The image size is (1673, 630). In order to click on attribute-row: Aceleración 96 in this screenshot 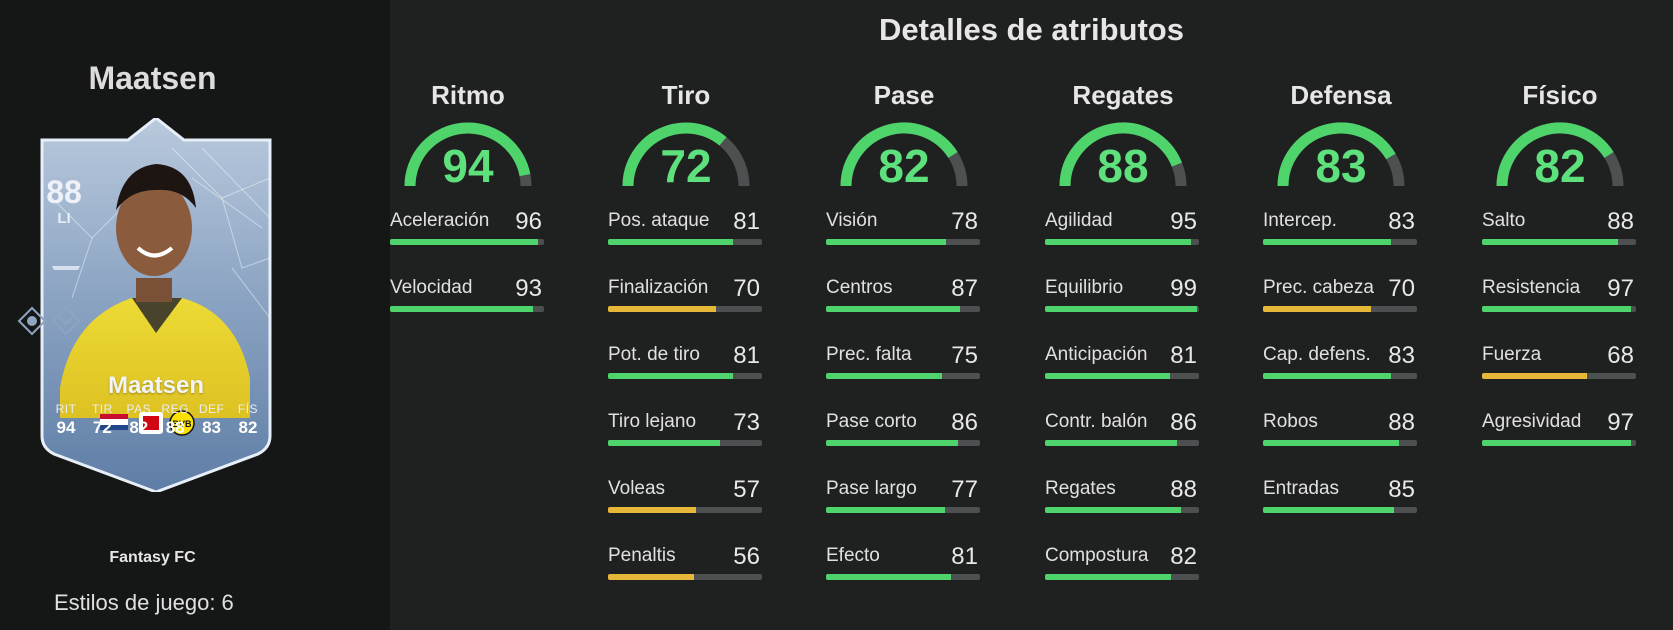, I will do `click(468, 241)`.